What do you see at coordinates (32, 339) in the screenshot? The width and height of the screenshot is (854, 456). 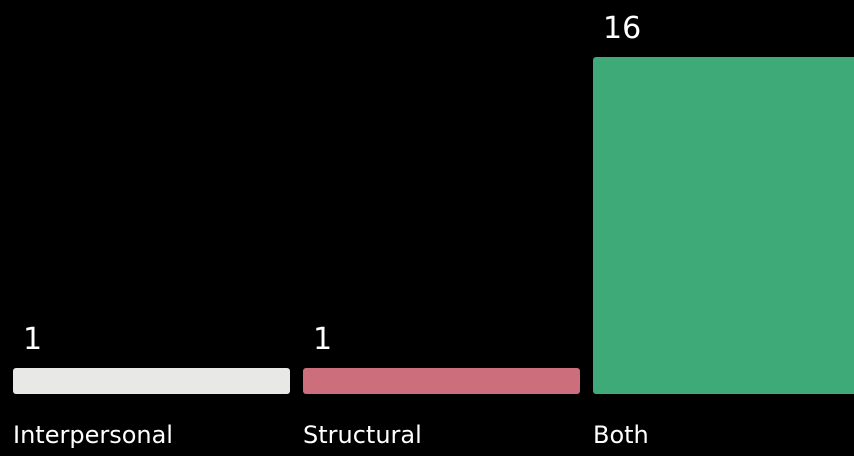 I see `value-label-interpersonal: 1` at bounding box center [32, 339].